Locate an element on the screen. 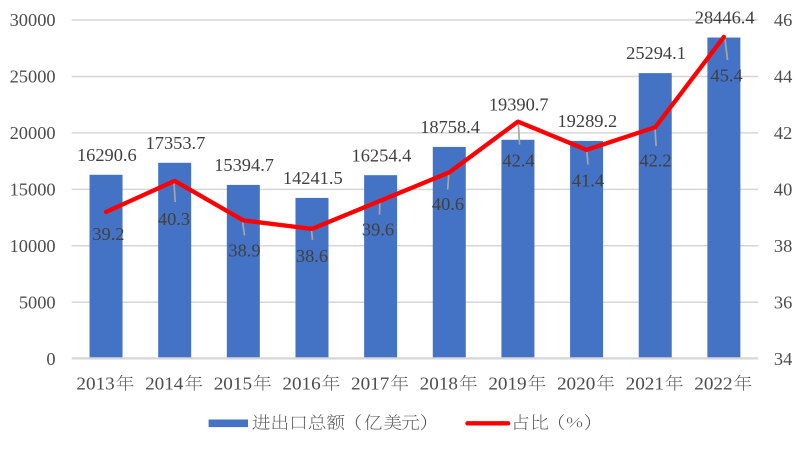 This screenshot has width=805, height=449. svg-text: 2022 is located at coordinates (713, 384).